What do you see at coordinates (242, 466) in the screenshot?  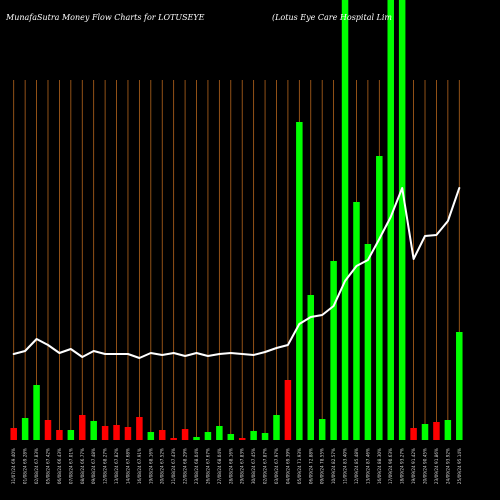 I see `x-tick-label: 29/08/24 67.83%` at bounding box center [242, 466].